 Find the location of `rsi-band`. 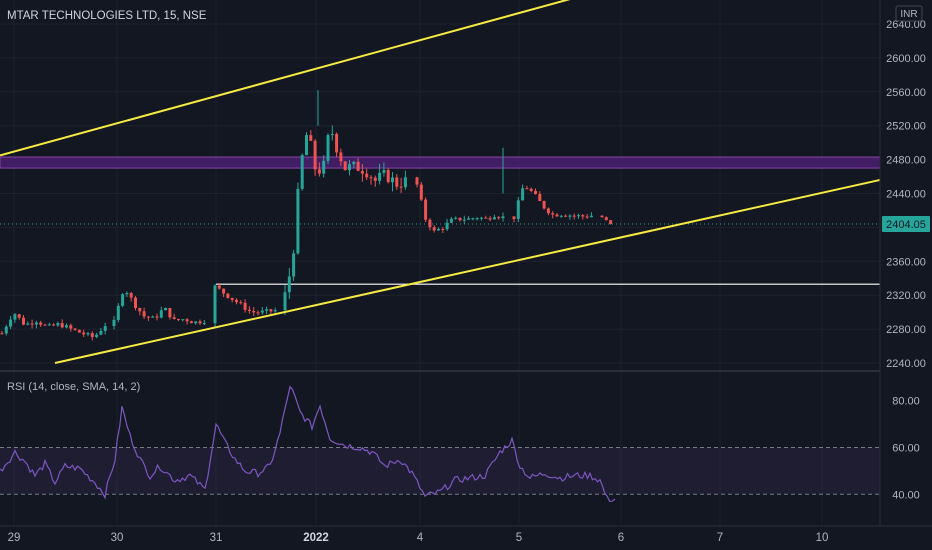

rsi-band is located at coordinates (440, 471).